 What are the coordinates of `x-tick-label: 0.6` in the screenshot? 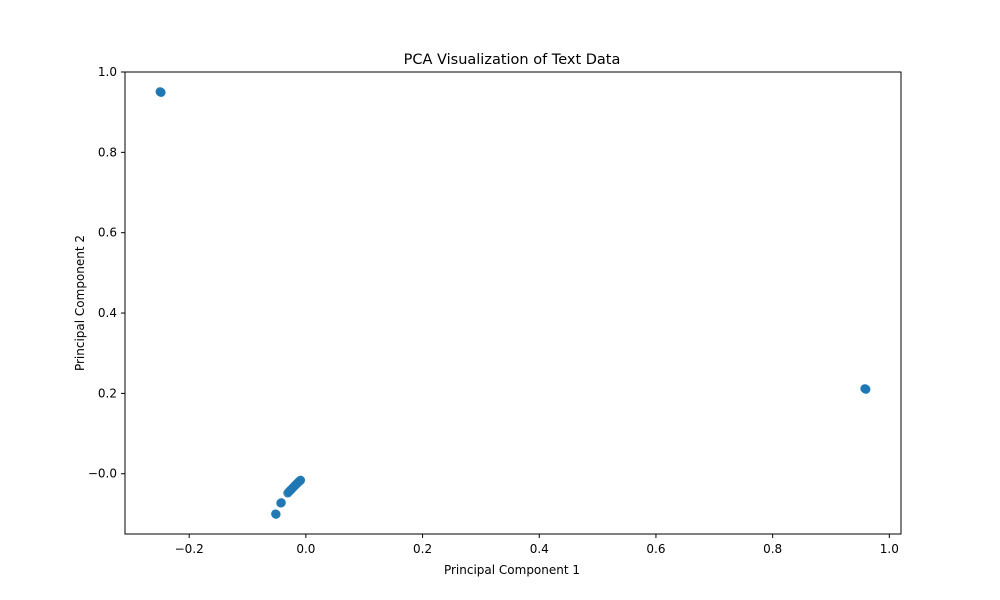 It's located at (655, 549).